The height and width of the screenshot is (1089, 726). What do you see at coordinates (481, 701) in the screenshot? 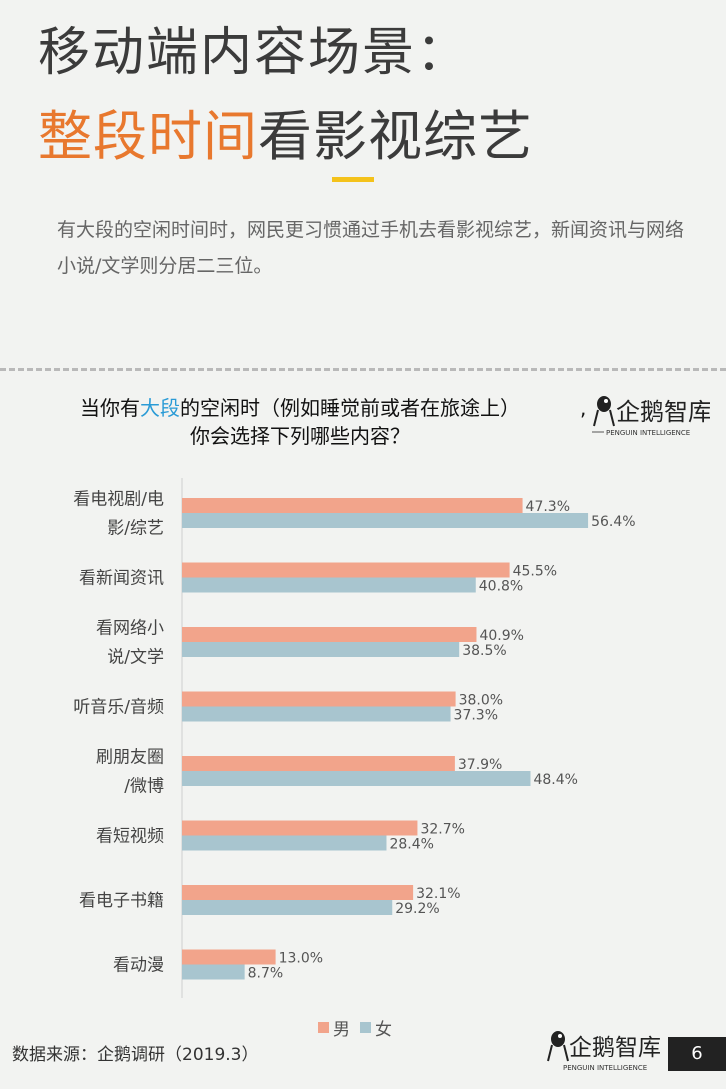
I see `data-label: 38.0%` at bounding box center [481, 701].